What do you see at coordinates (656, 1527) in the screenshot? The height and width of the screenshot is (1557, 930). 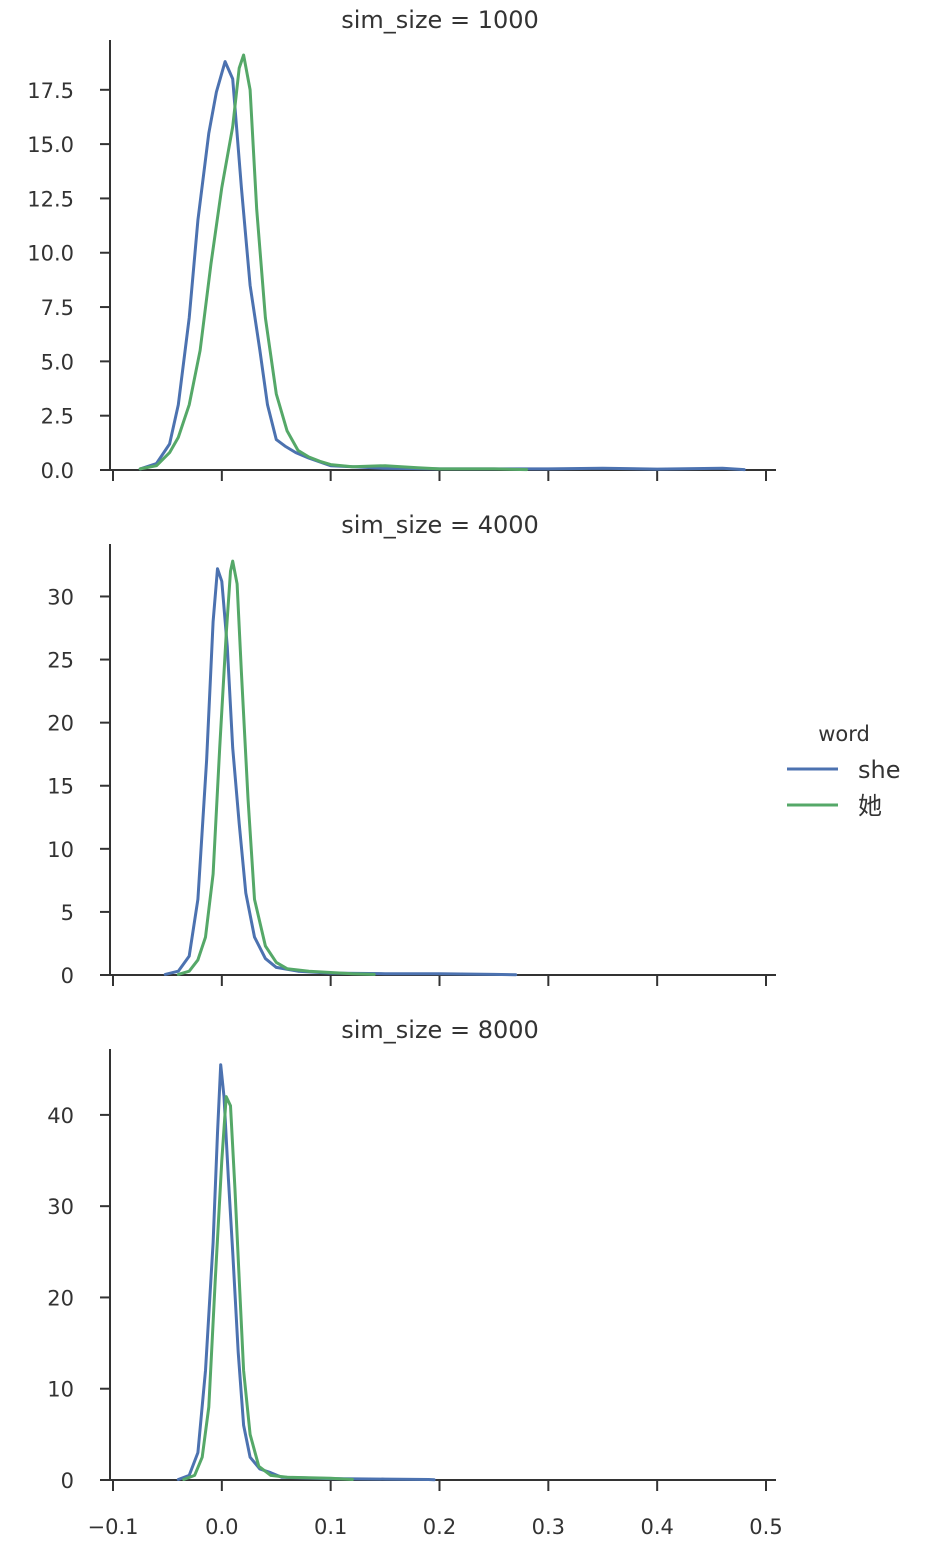 I see `x-tick-label: 0.4` at bounding box center [656, 1527].